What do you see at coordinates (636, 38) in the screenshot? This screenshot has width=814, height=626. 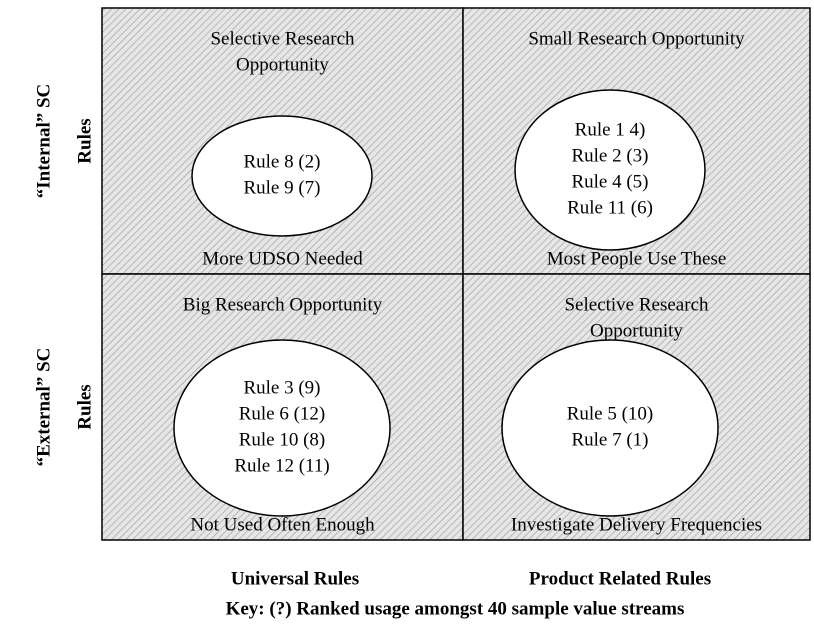 I see `quadrant-title: Small Research Opportunity` at bounding box center [636, 38].